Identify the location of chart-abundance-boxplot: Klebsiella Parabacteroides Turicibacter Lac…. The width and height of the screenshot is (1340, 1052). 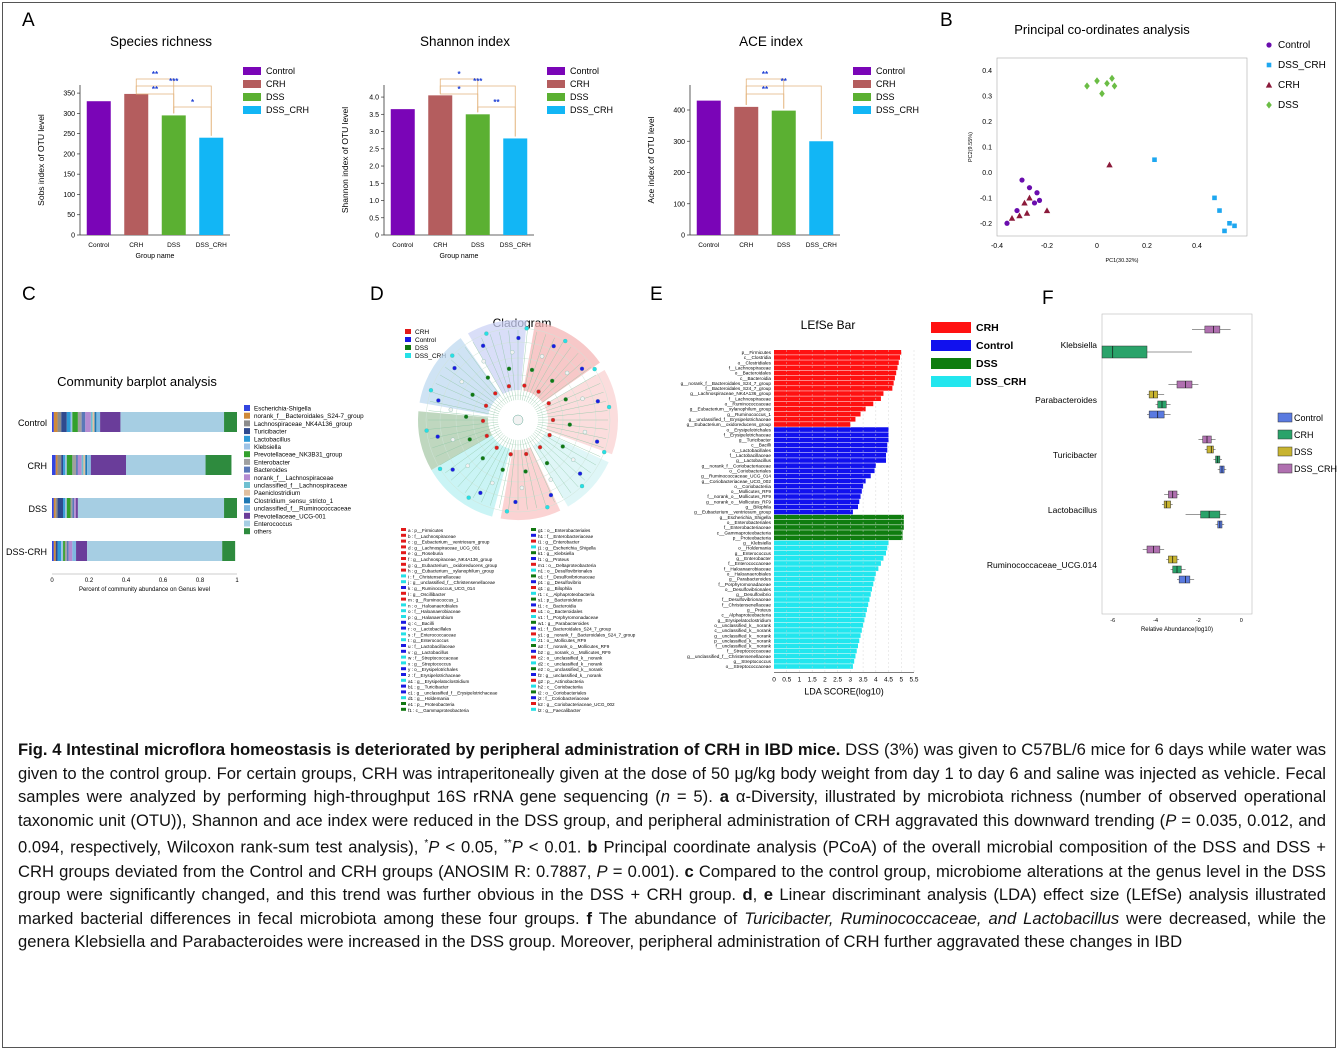
(1162, 473).